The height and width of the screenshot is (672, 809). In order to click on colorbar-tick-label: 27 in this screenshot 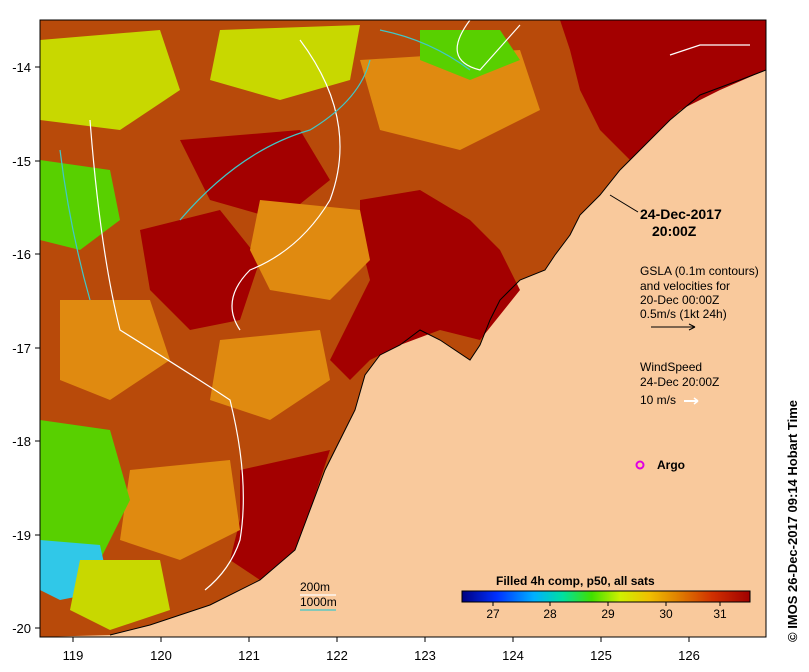, I will do `click(493, 614)`.